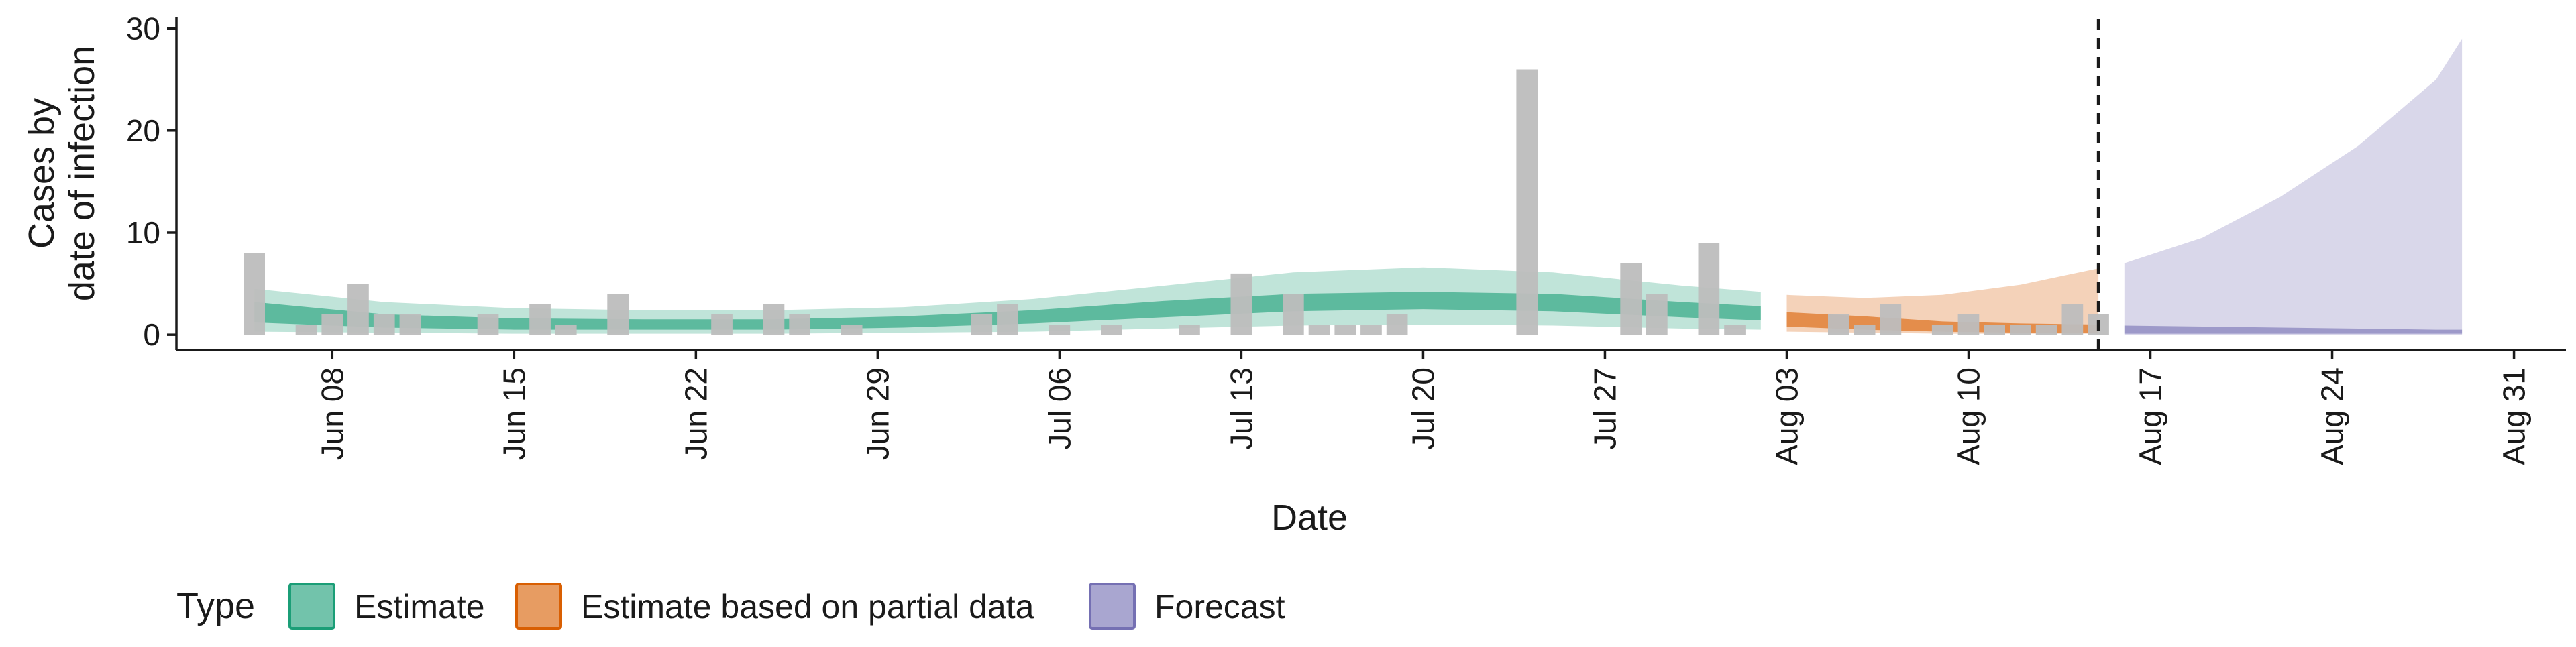 This screenshot has width=2576, height=647. What do you see at coordinates (151, 335) in the screenshot?
I see `y-tick-label: 0` at bounding box center [151, 335].